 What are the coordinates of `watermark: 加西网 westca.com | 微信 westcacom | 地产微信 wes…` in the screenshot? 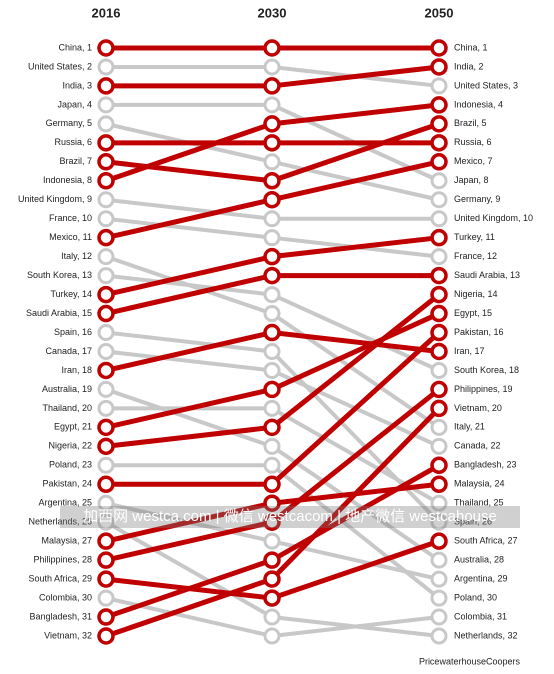 It's located at (290, 516).